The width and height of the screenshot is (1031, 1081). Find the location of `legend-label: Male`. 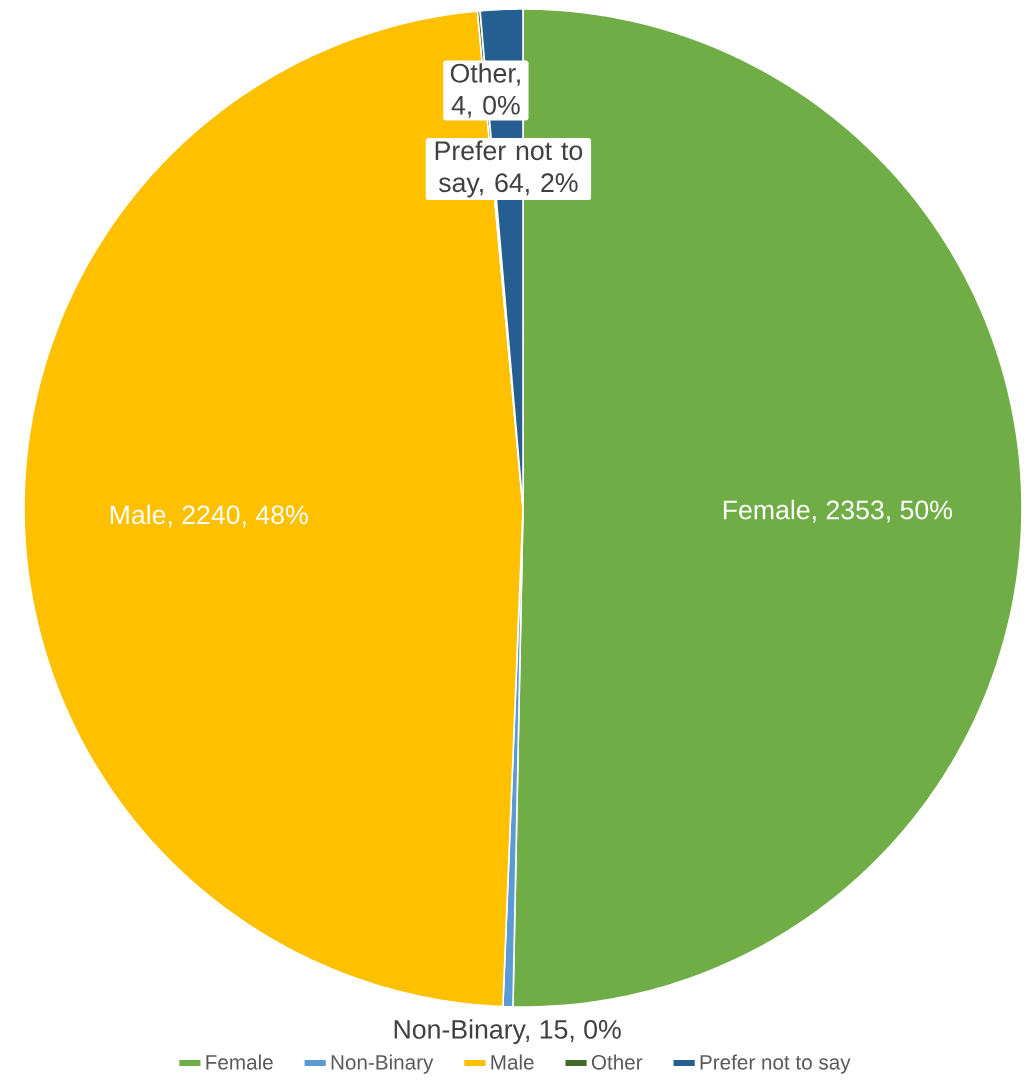

legend-label: Male is located at coordinates (512, 1062).